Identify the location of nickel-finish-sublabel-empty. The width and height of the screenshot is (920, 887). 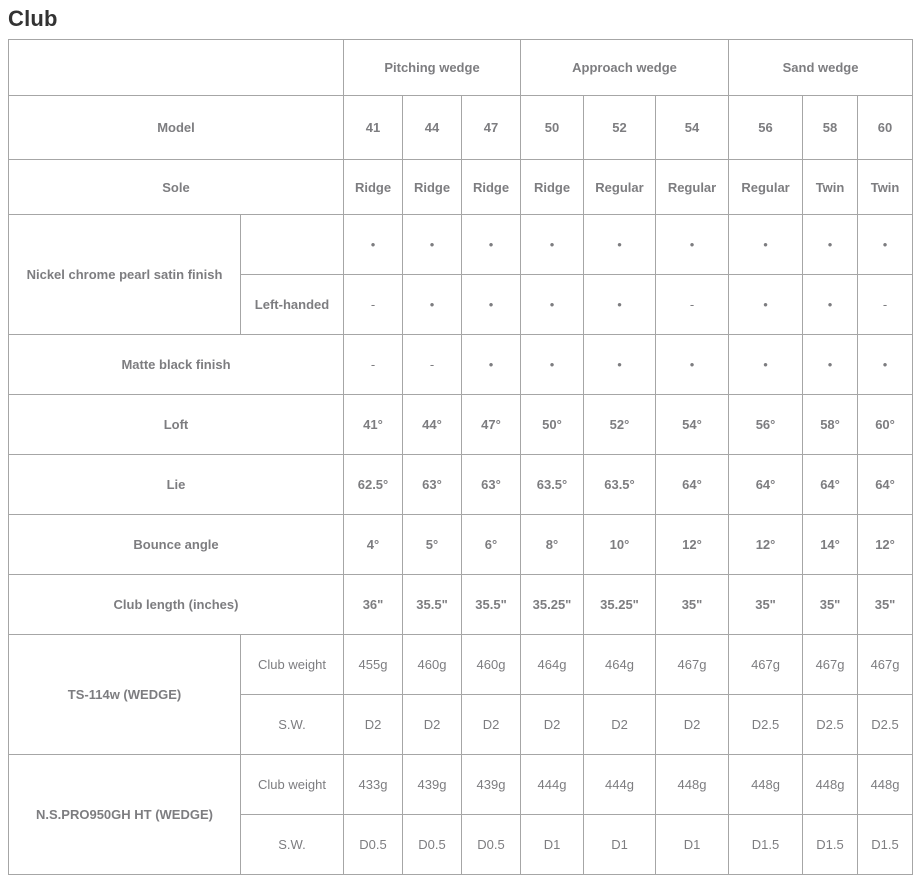
(292, 244).